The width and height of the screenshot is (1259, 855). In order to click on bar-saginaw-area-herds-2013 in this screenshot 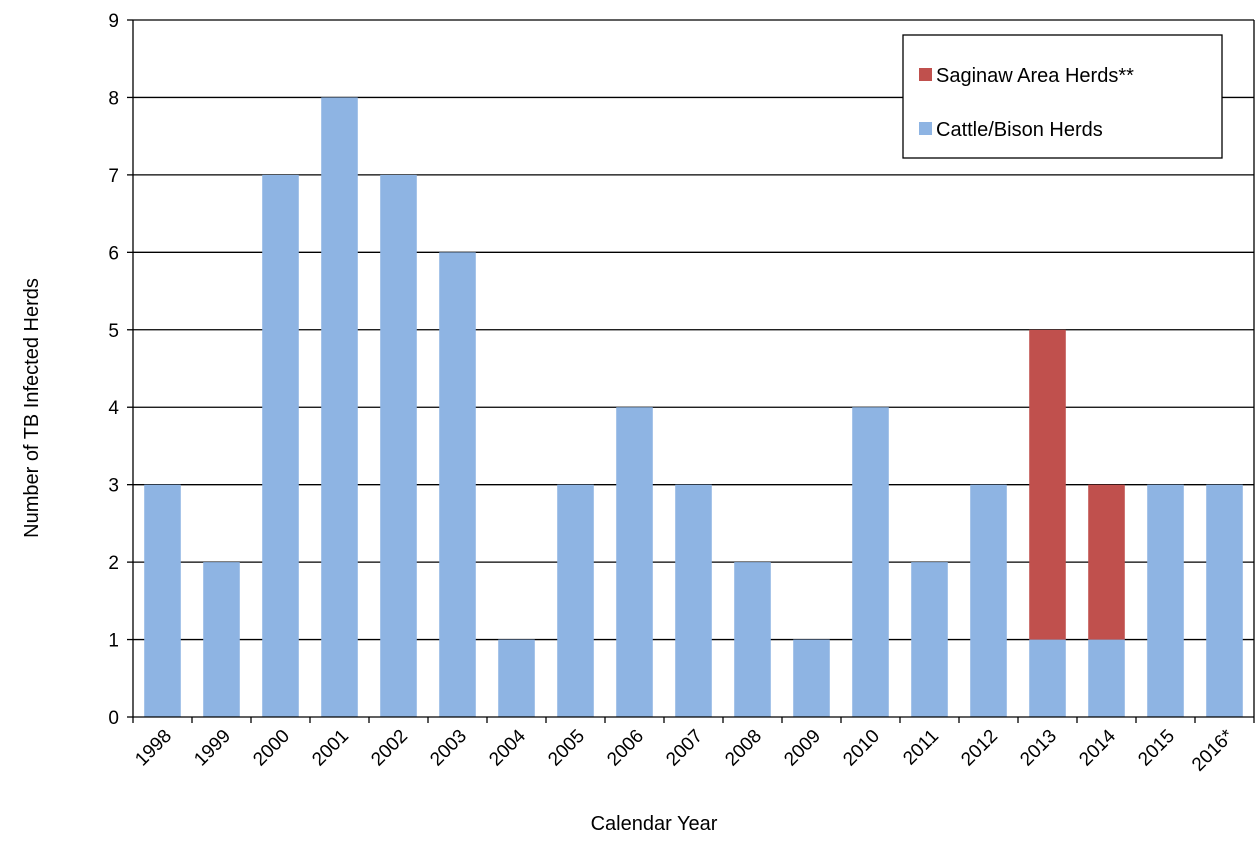, I will do `click(1047, 484)`.